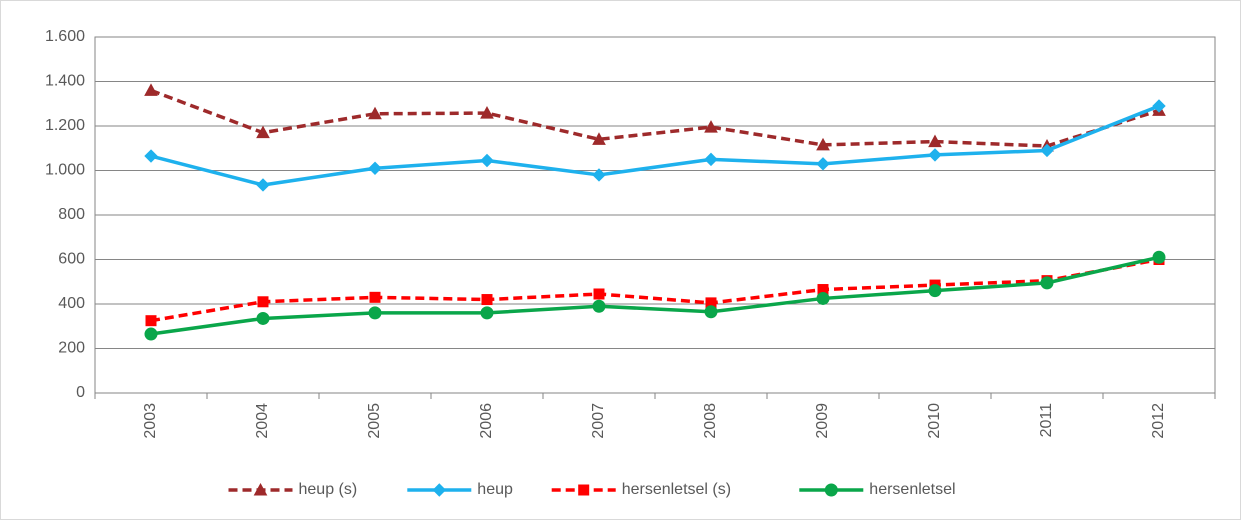 Image resolution: width=1241 pixels, height=520 pixels. I want to click on y-tick-label: 1.600, so click(65, 36).